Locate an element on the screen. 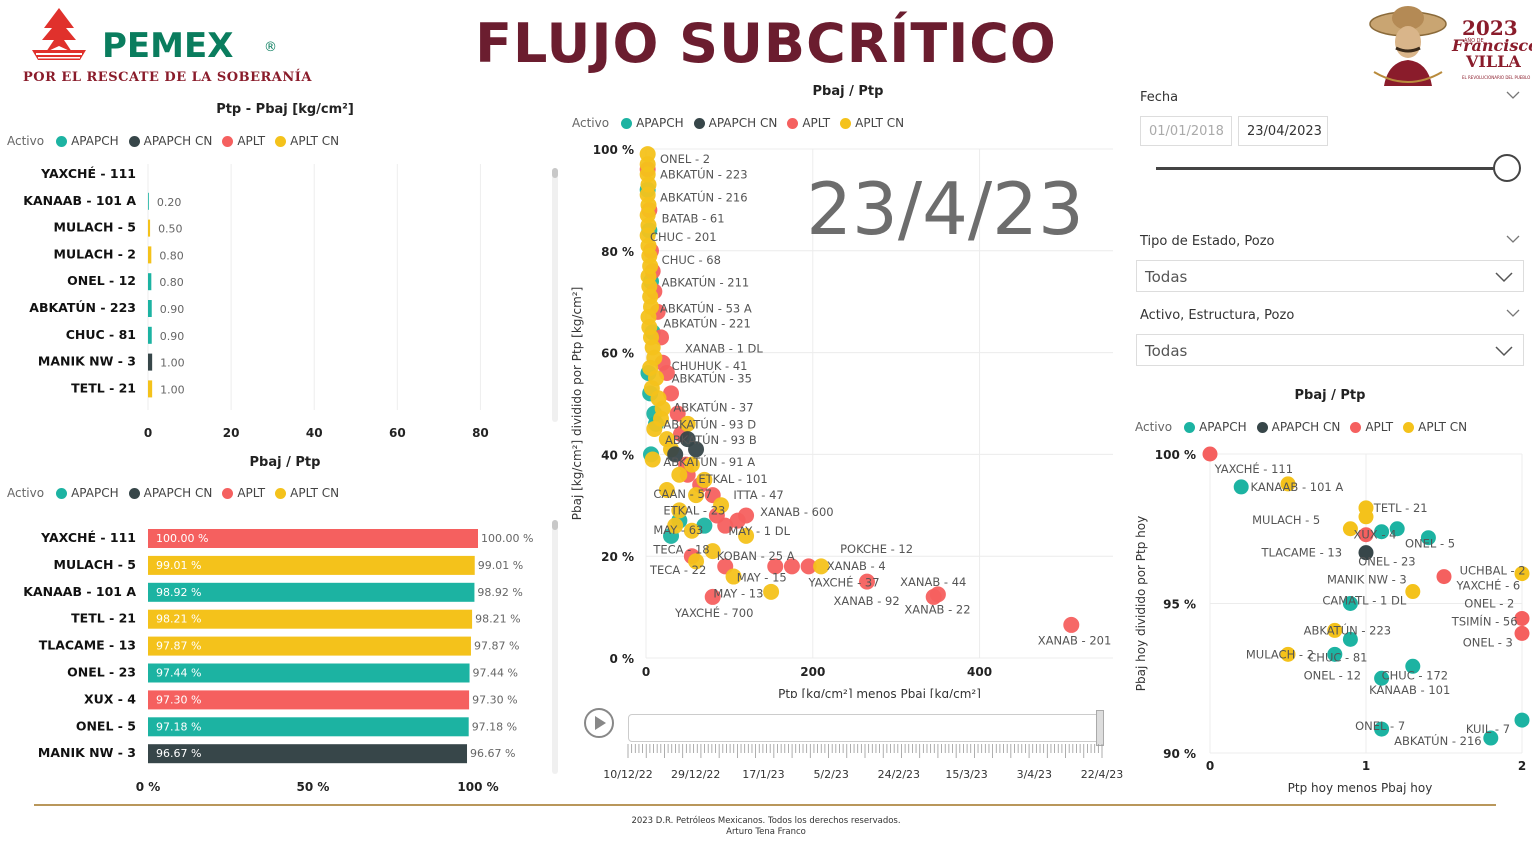 The height and width of the screenshot is (856, 1532). category-label: ONEL - 12 is located at coordinates (101, 280).